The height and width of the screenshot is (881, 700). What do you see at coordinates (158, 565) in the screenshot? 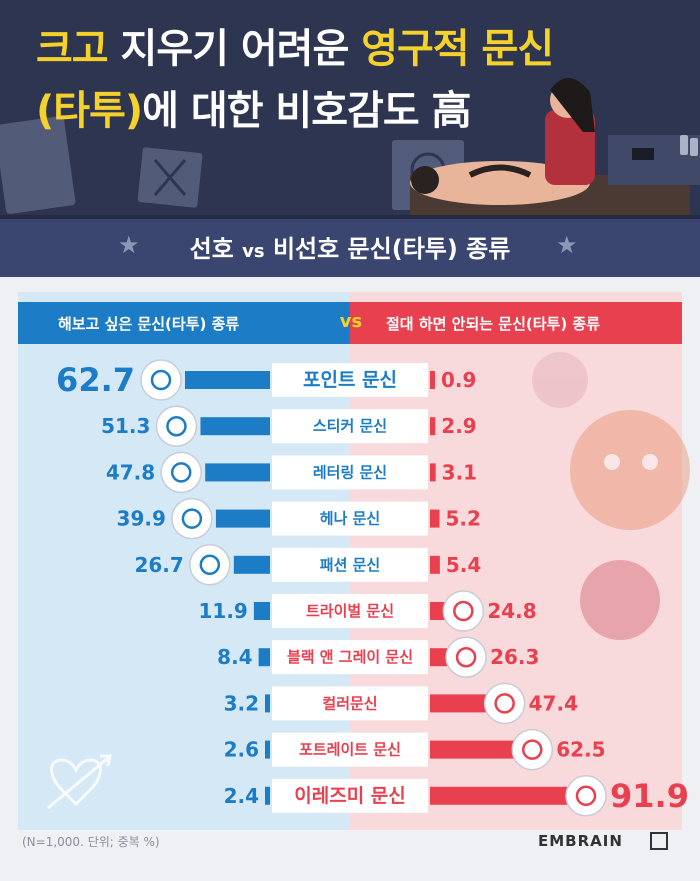
I see `value-label-preferred: 26.7` at bounding box center [158, 565].